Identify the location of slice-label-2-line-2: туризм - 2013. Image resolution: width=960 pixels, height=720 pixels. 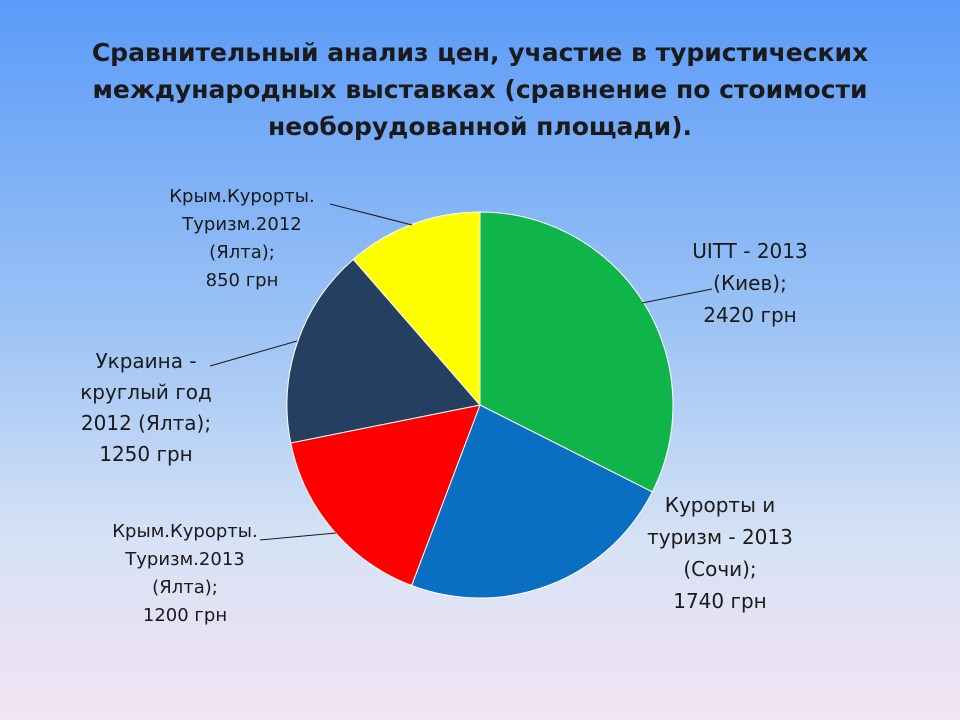
(720, 537).